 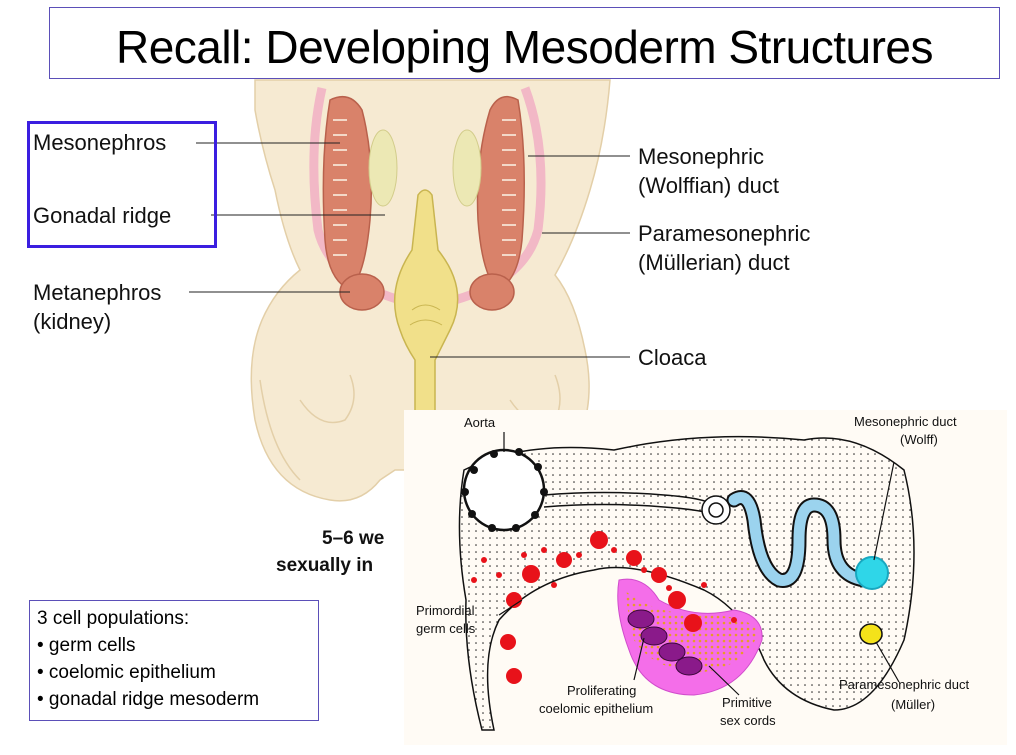 What do you see at coordinates (102, 215) in the screenshot?
I see `label-gonadal-ridge: Gonadal ridge` at bounding box center [102, 215].